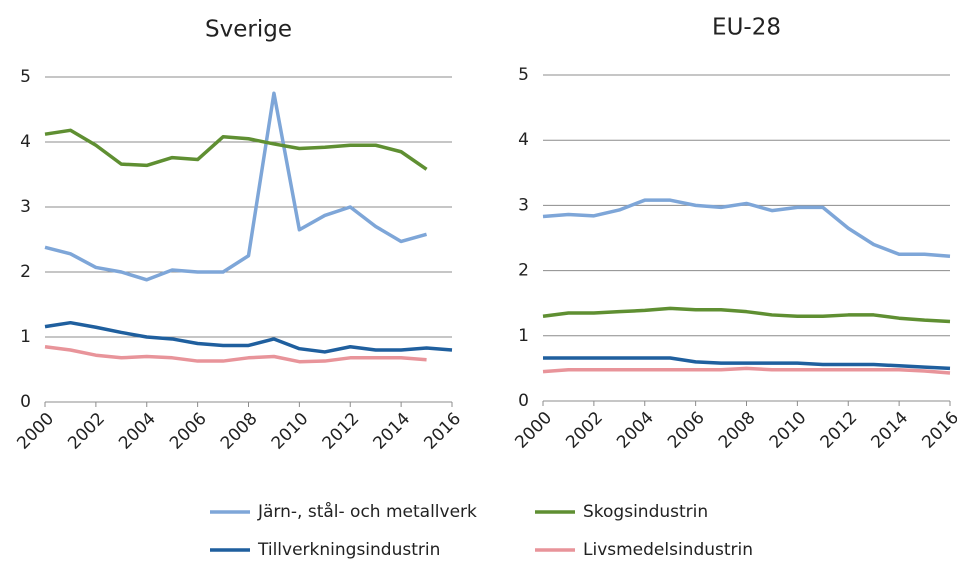 The width and height of the screenshot is (957, 563). I want to click on legend-label: Livsmedelsindustrin, so click(668, 550).